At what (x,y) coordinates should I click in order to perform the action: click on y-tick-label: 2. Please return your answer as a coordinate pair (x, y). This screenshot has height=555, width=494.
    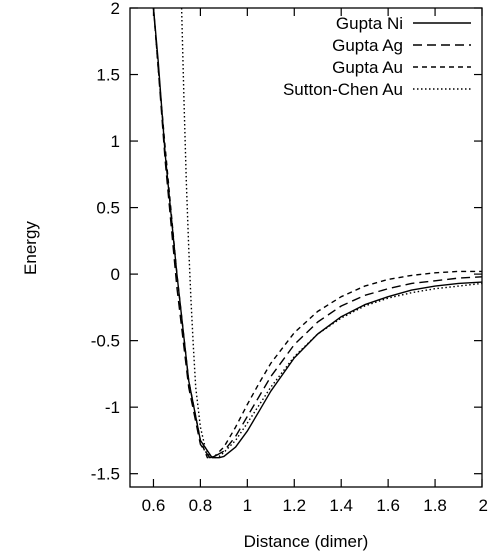
    Looking at the image, I should click on (115, 9).